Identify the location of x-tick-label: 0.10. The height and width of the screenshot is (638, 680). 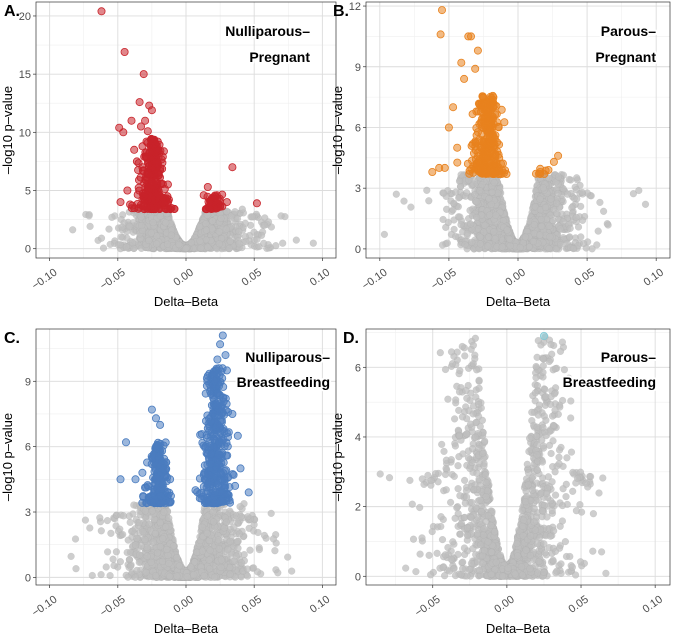
(320, 278).